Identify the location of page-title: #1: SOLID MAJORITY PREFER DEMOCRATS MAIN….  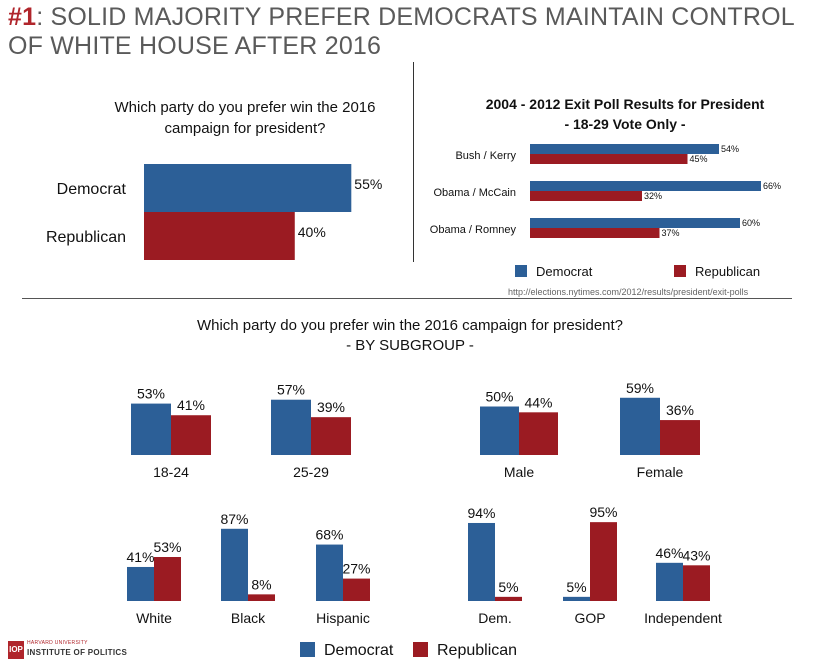
(408, 32).